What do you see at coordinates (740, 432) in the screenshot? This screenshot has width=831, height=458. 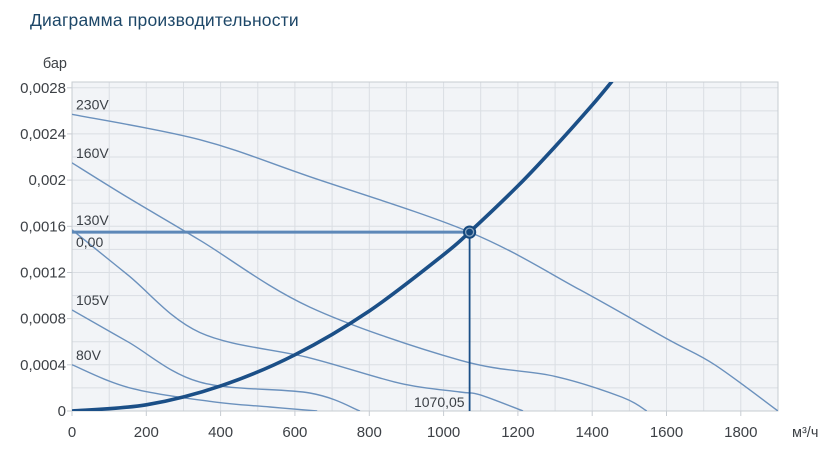 I see `svg-text: 1800` at bounding box center [740, 432].